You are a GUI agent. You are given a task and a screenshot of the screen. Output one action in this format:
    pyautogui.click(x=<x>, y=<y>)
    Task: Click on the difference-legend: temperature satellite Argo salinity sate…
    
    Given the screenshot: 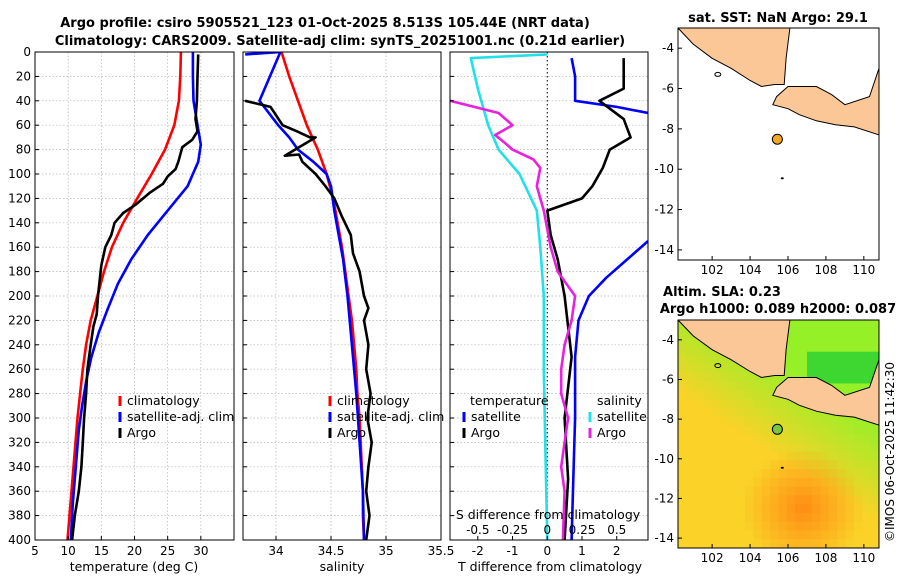 What is the action you would take?
    pyautogui.click(x=554, y=416)
    